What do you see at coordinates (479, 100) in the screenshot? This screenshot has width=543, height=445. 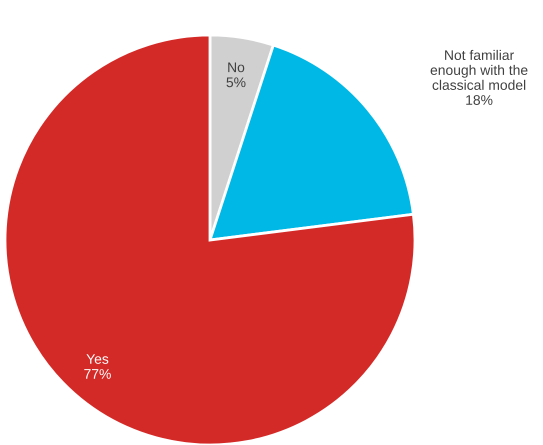 I see `data-label: 18%` at bounding box center [479, 100].